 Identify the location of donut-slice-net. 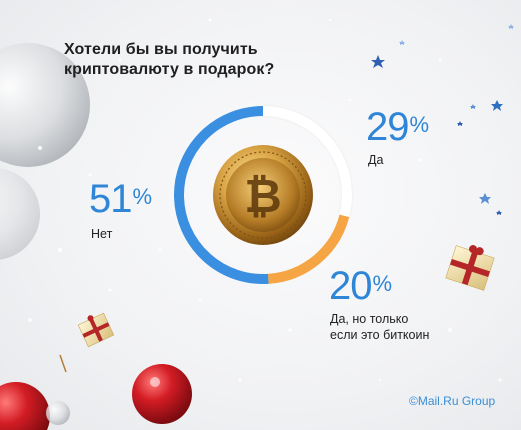
(221, 195).